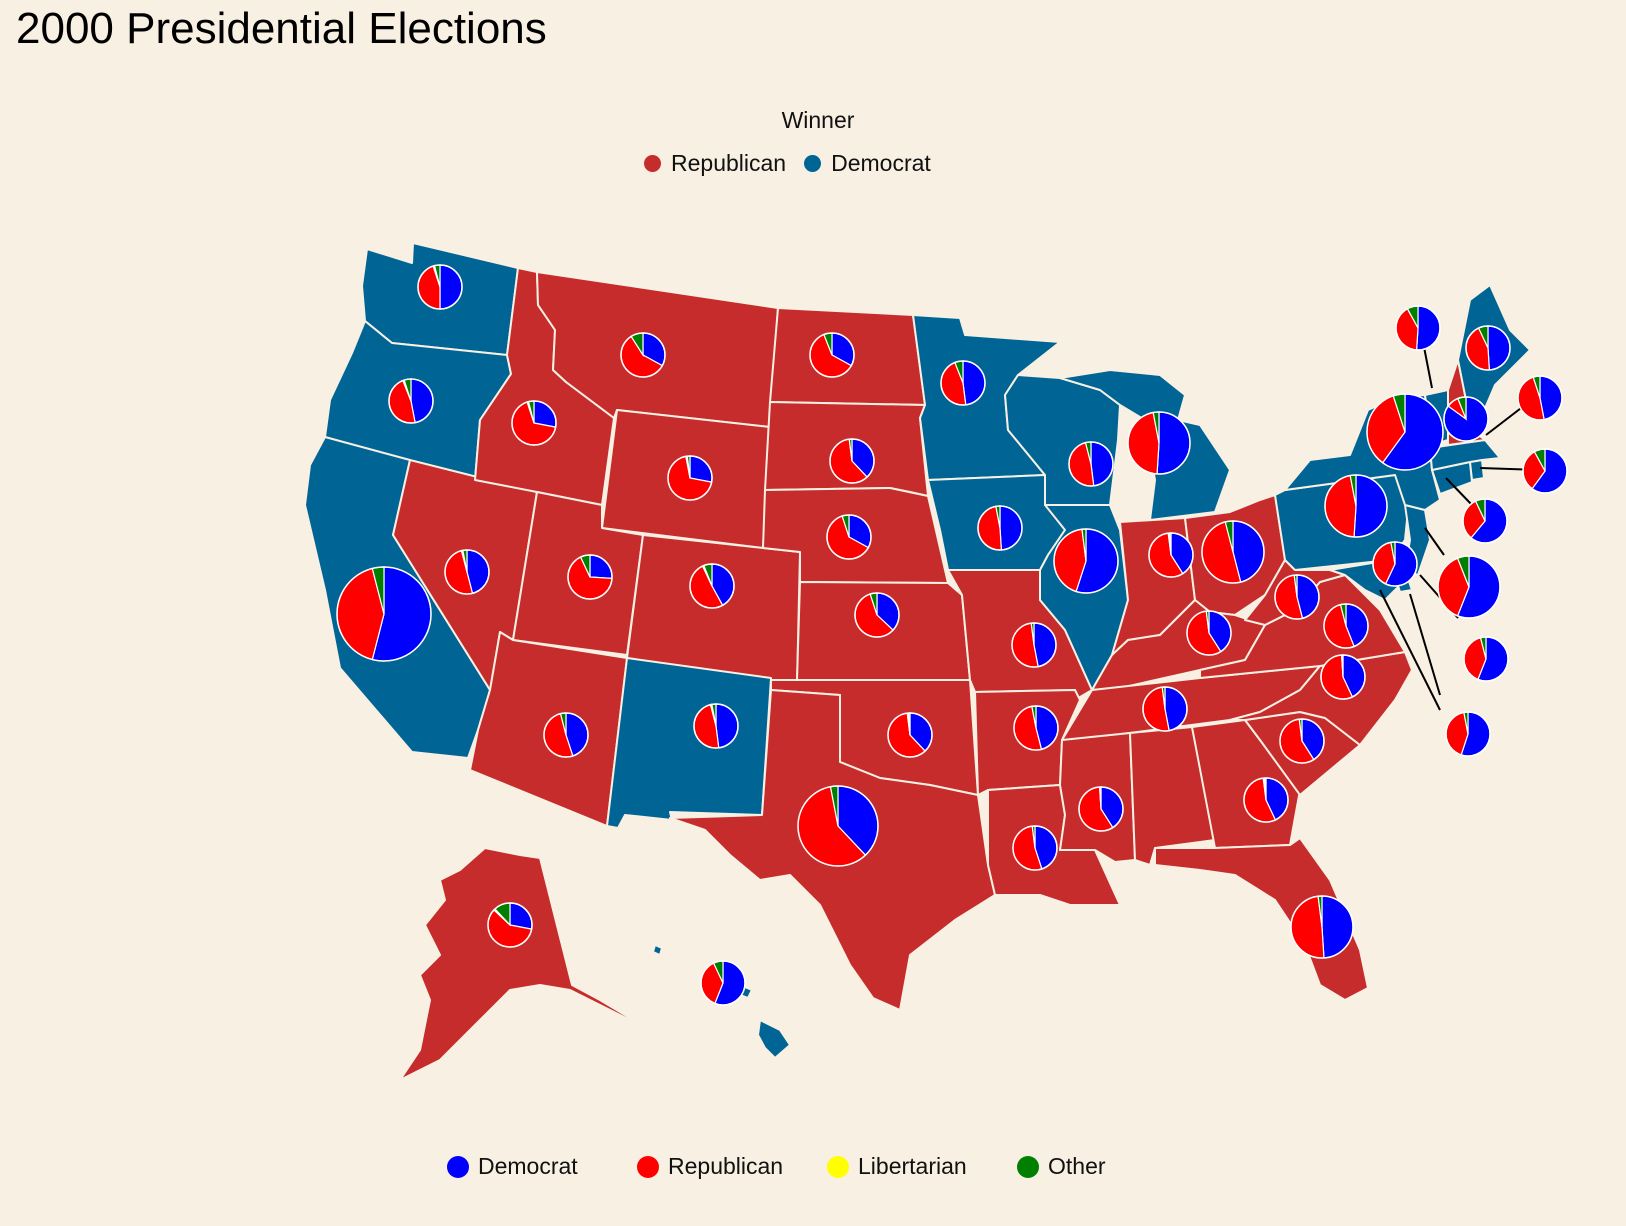  I want to click on pie-me, so click(1488, 348).